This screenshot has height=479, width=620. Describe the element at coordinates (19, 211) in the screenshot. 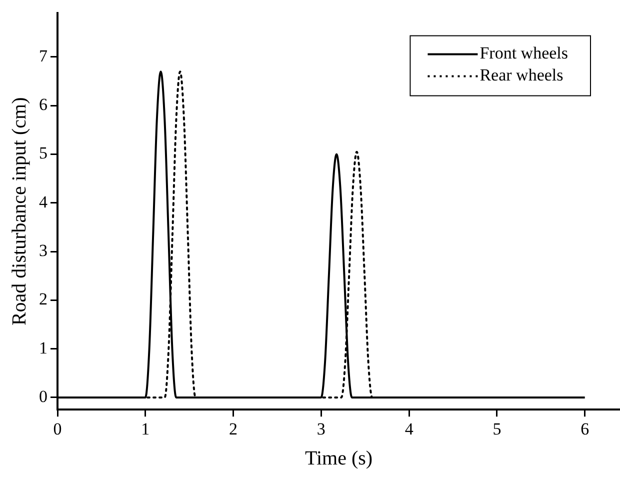

I see `y-axis-title: Road disturbance input (cm)` at that location.